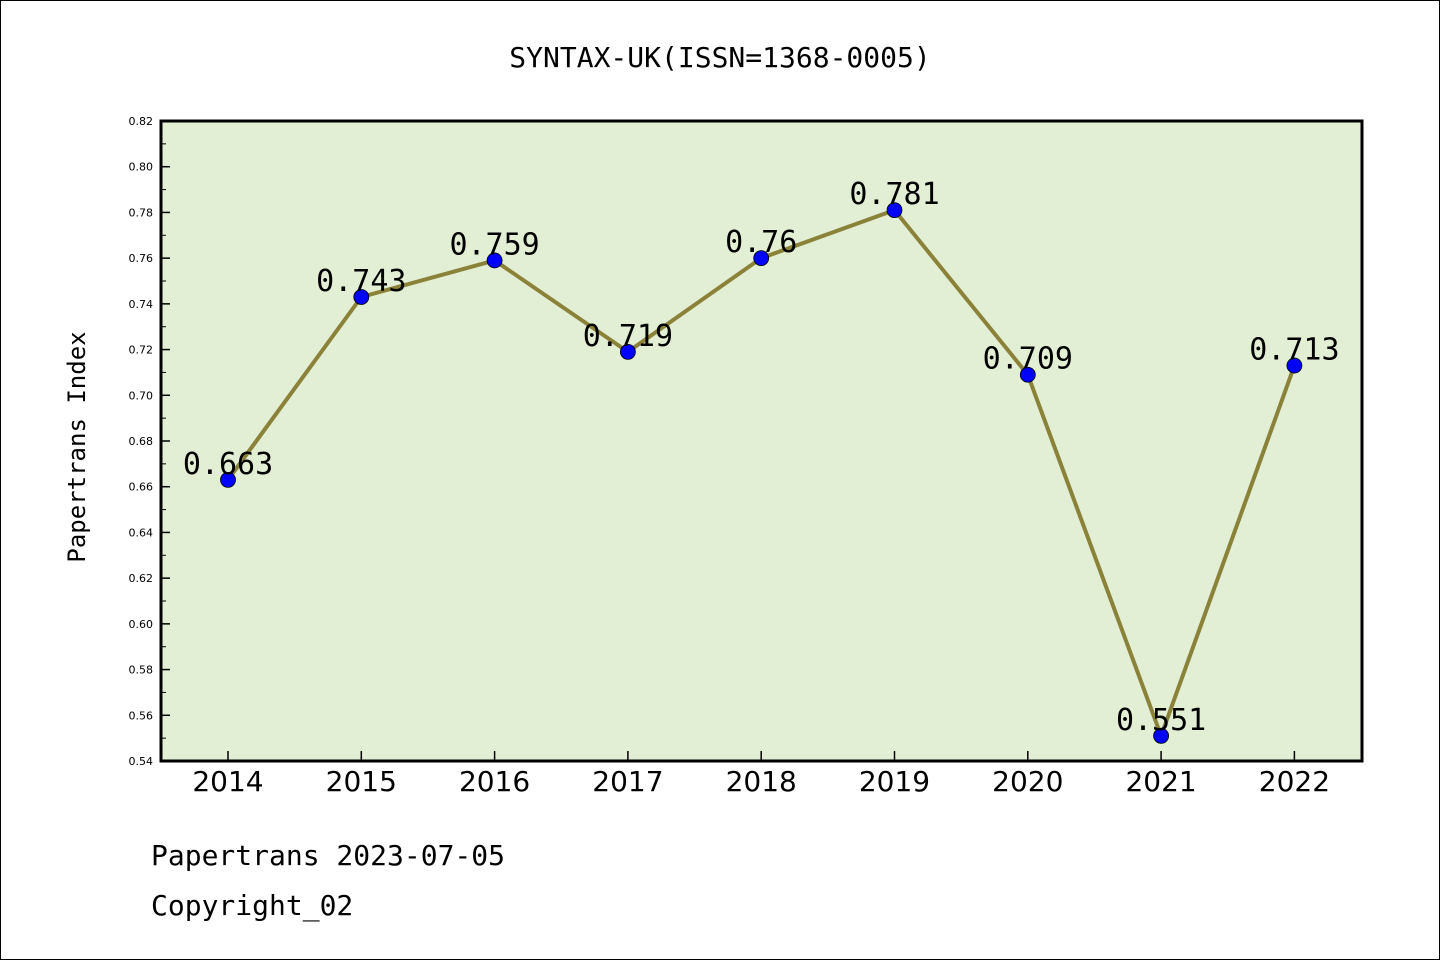 The height and width of the screenshot is (964, 1440). Describe the element at coordinates (761, 242) in the screenshot. I see `data-label: 0.76` at that location.